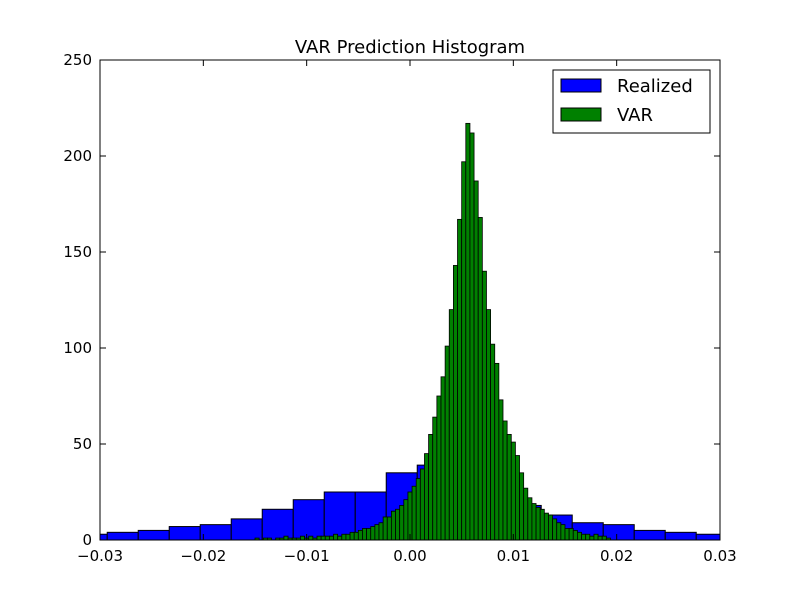 This screenshot has height=600, width=800. What do you see at coordinates (82, 444) in the screenshot?
I see `y-tick-label: 50` at bounding box center [82, 444].